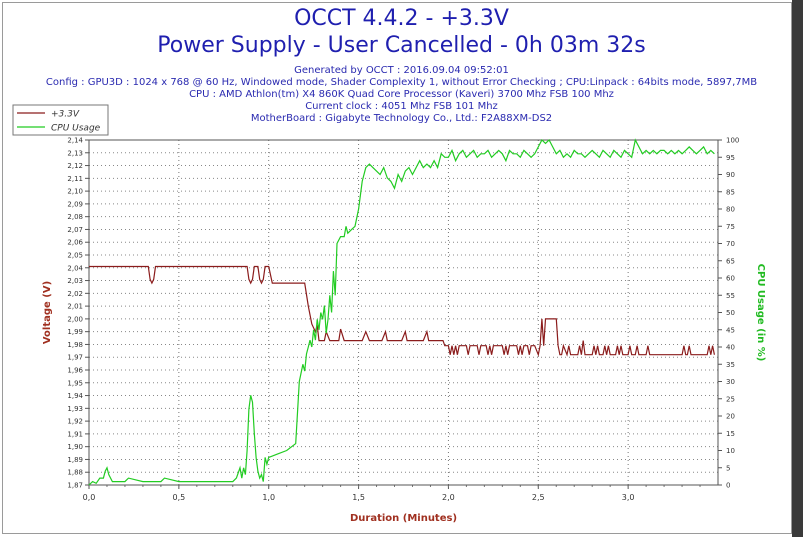  I want to click on duration-axis-ticks: 0,0 0,5 1,0 1,5 2,0 2,5 3,0, so click(392, 493).